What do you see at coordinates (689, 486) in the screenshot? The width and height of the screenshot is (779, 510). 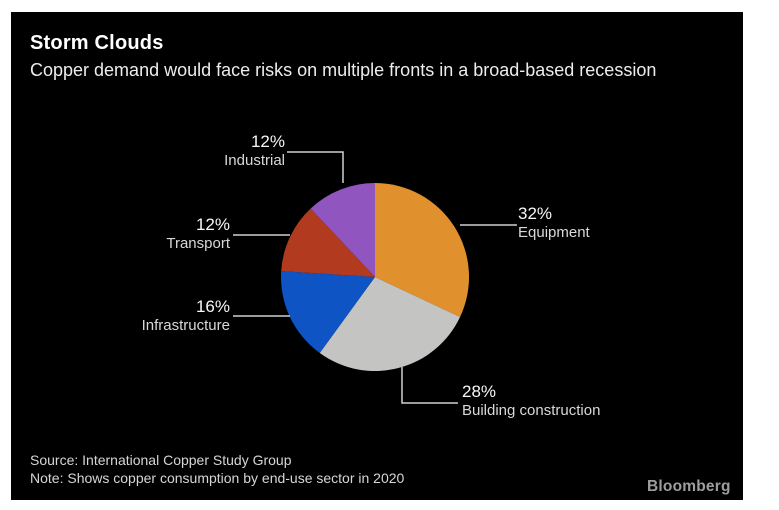 I see `bloomberg-logo: Bloomberg` at bounding box center [689, 486].